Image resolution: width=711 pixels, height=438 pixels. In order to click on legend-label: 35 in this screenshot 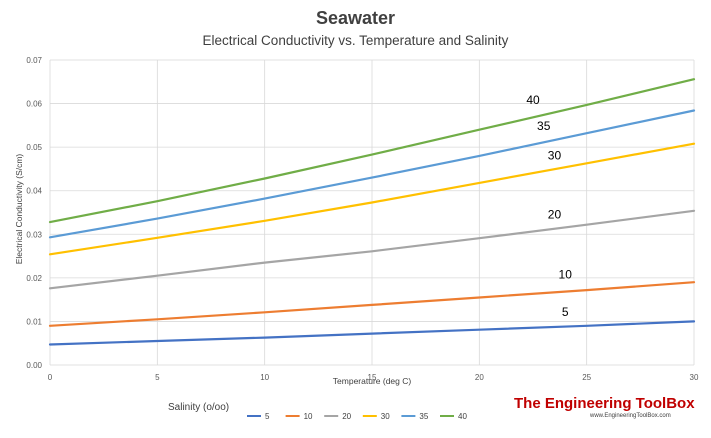, I will do `click(423, 416)`.